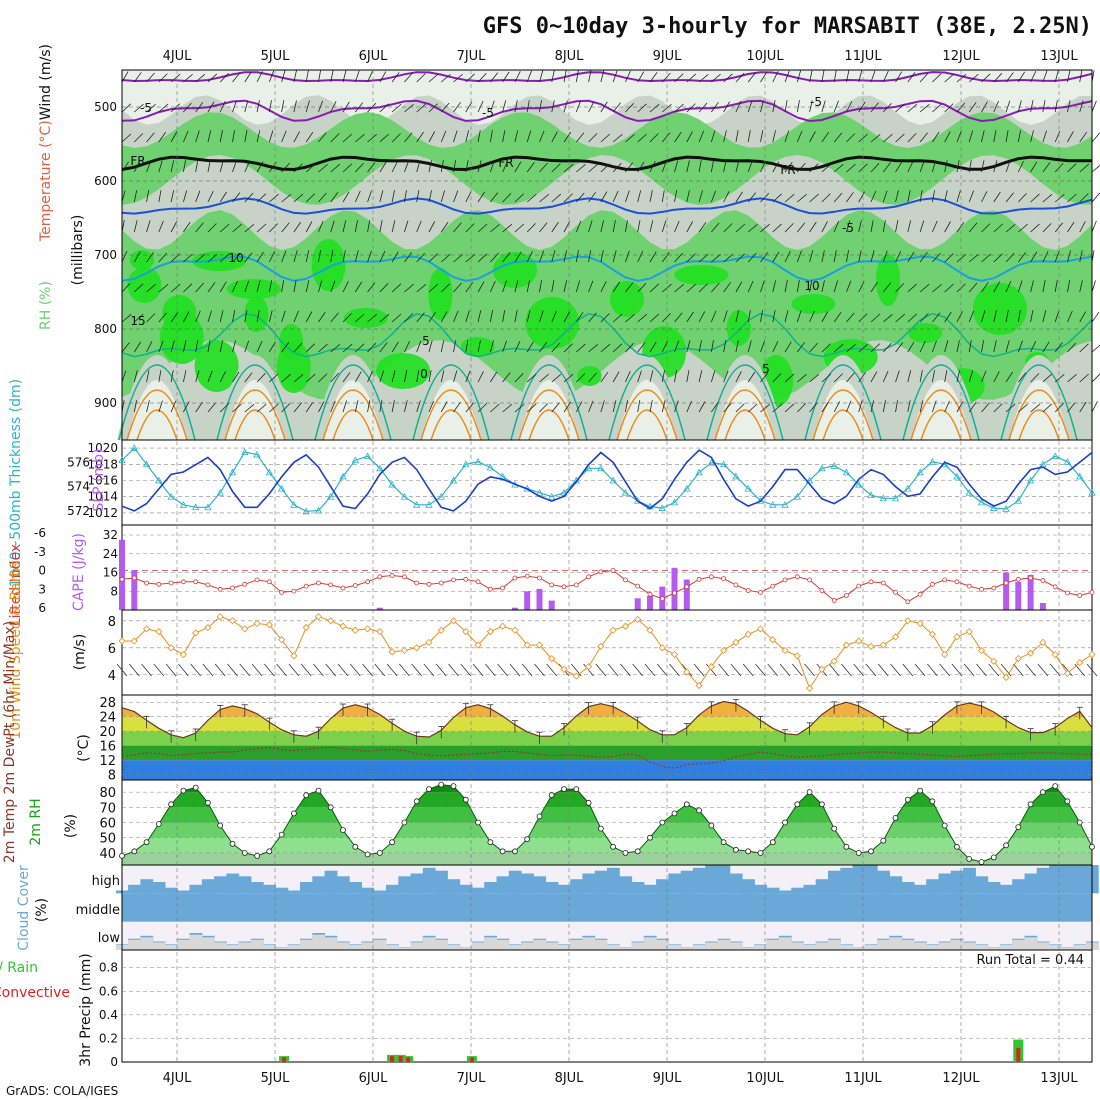 This screenshot has height=1100, width=1100. Describe the element at coordinates (108, 968) in the screenshot. I see `precip-tick-label: 0.8` at that location.